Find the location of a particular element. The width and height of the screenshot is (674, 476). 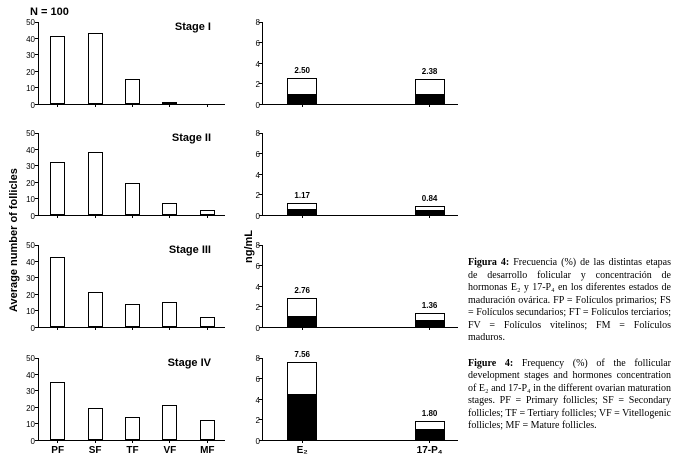

bar-value-label: 1.36 is located at coordinates (429, 305).